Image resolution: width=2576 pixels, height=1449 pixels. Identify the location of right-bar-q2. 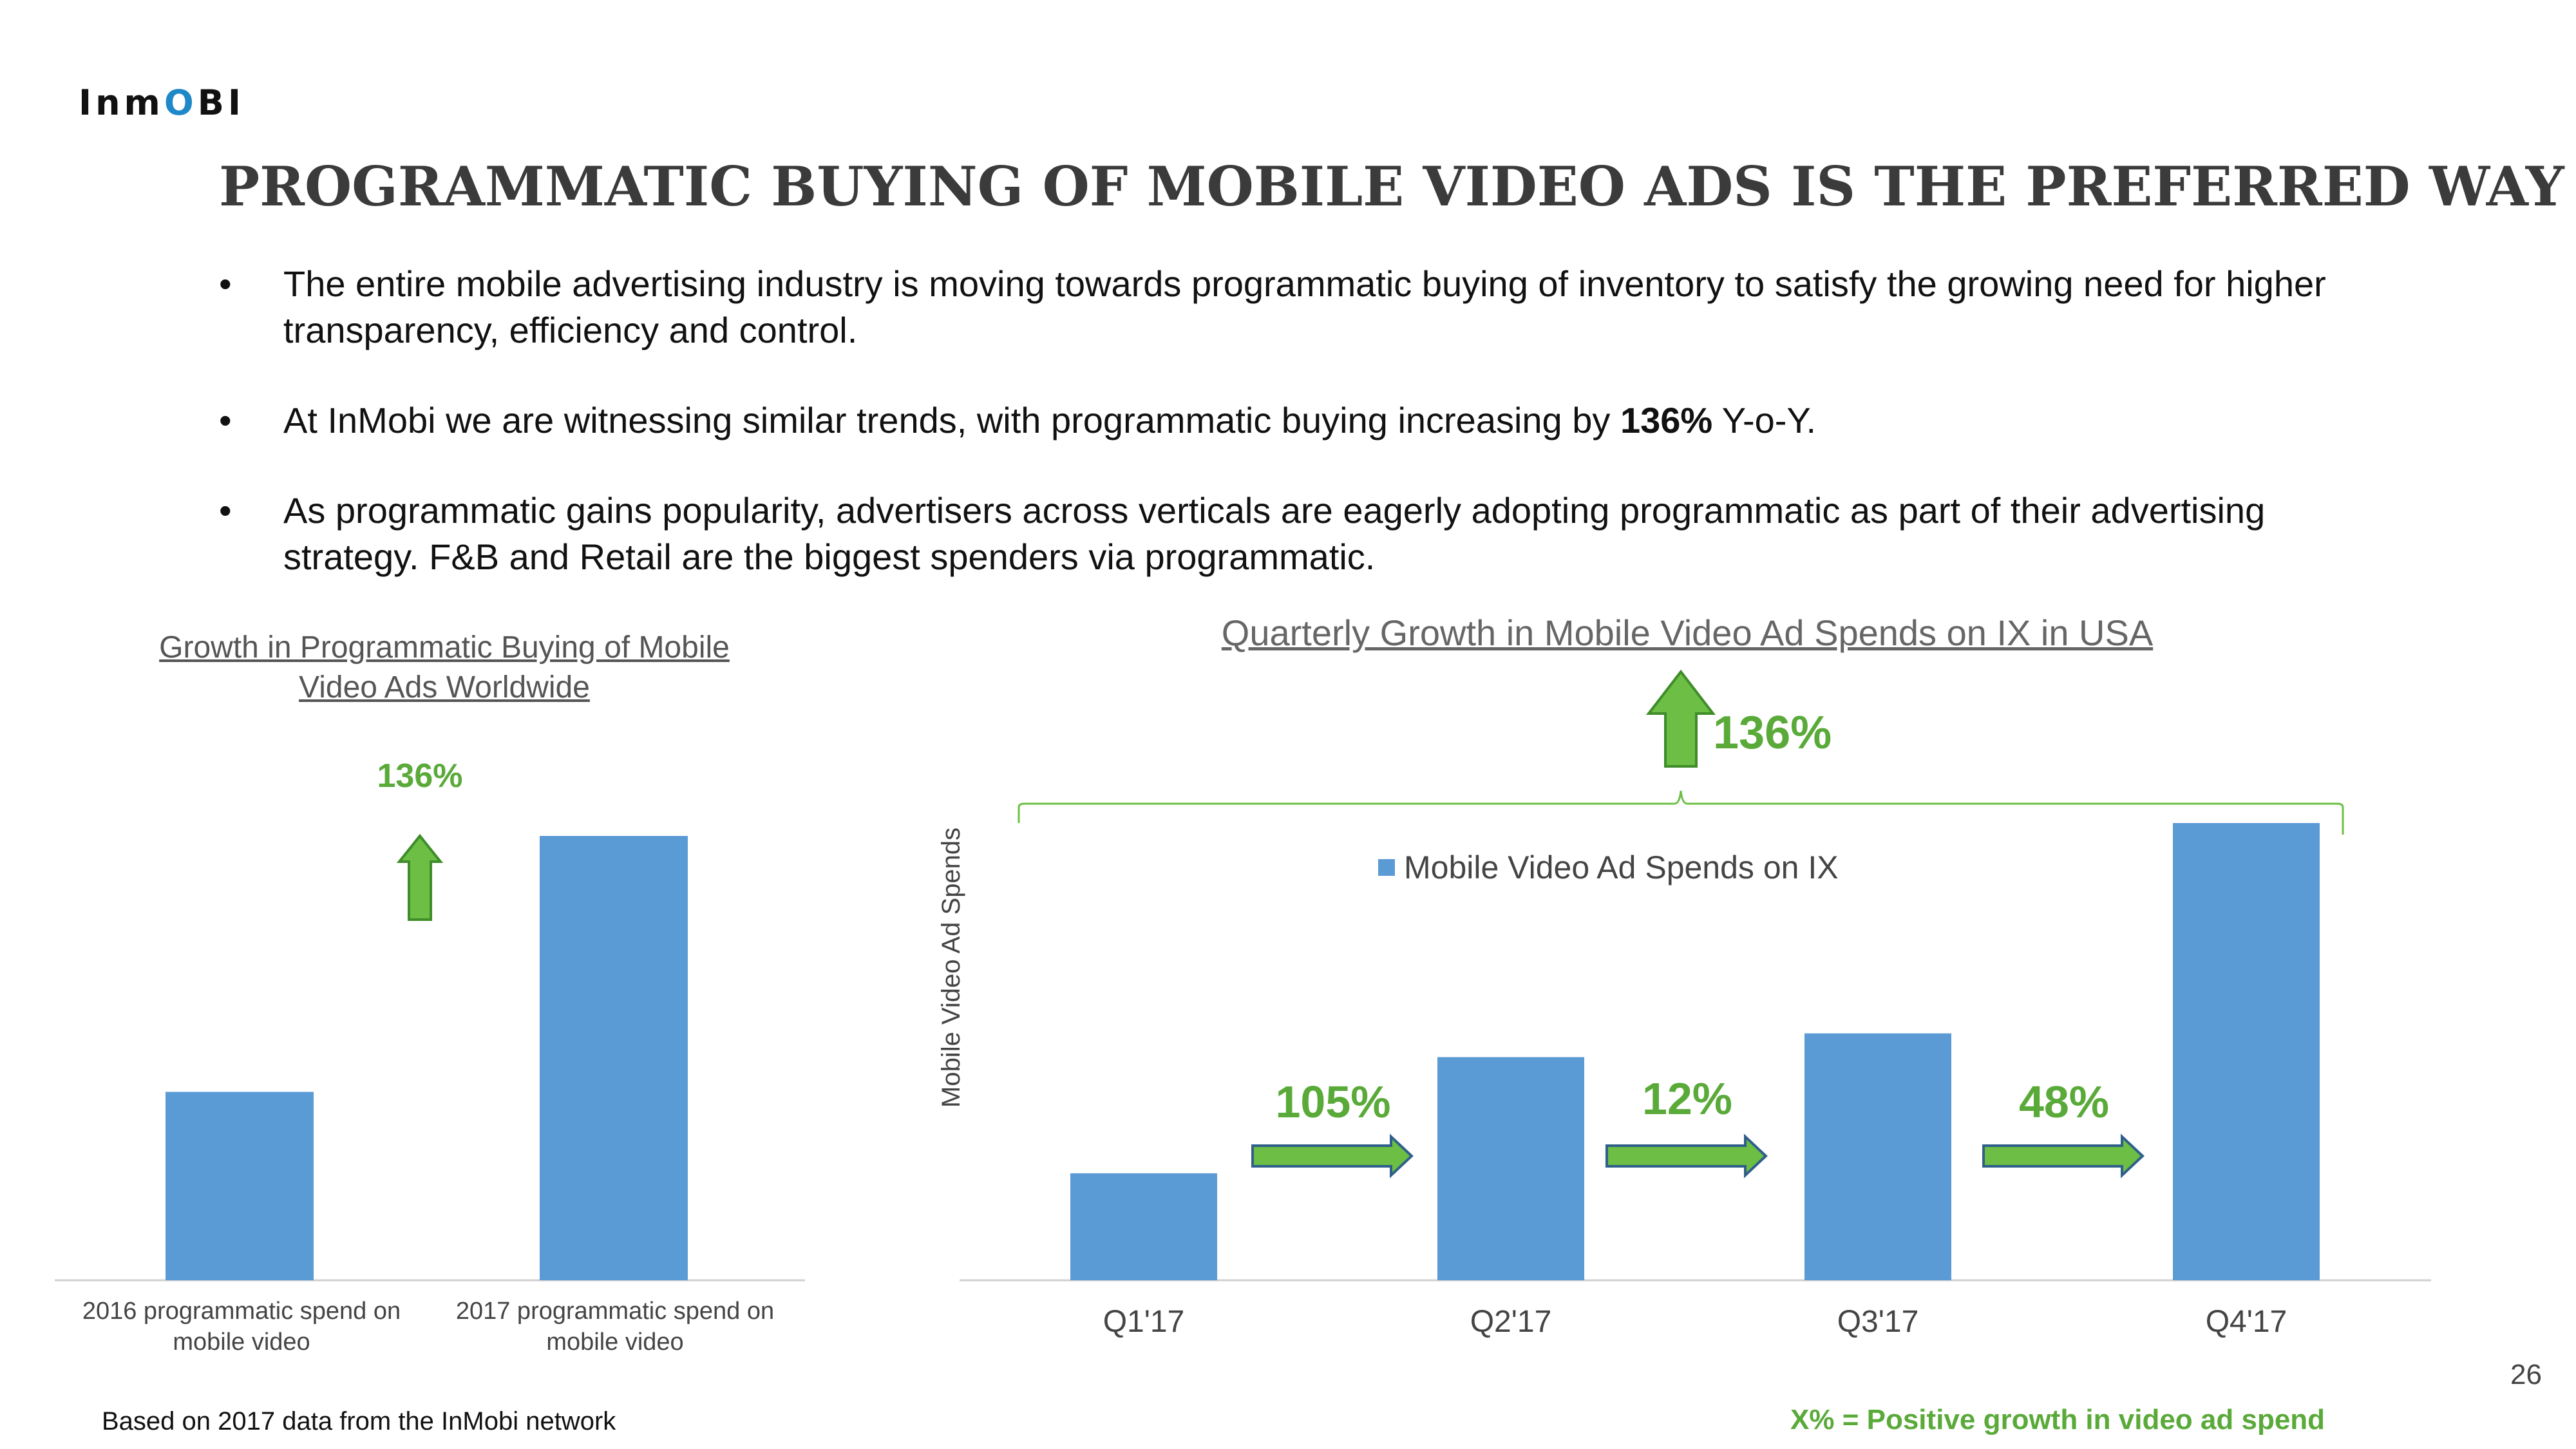
(1510, 1168).